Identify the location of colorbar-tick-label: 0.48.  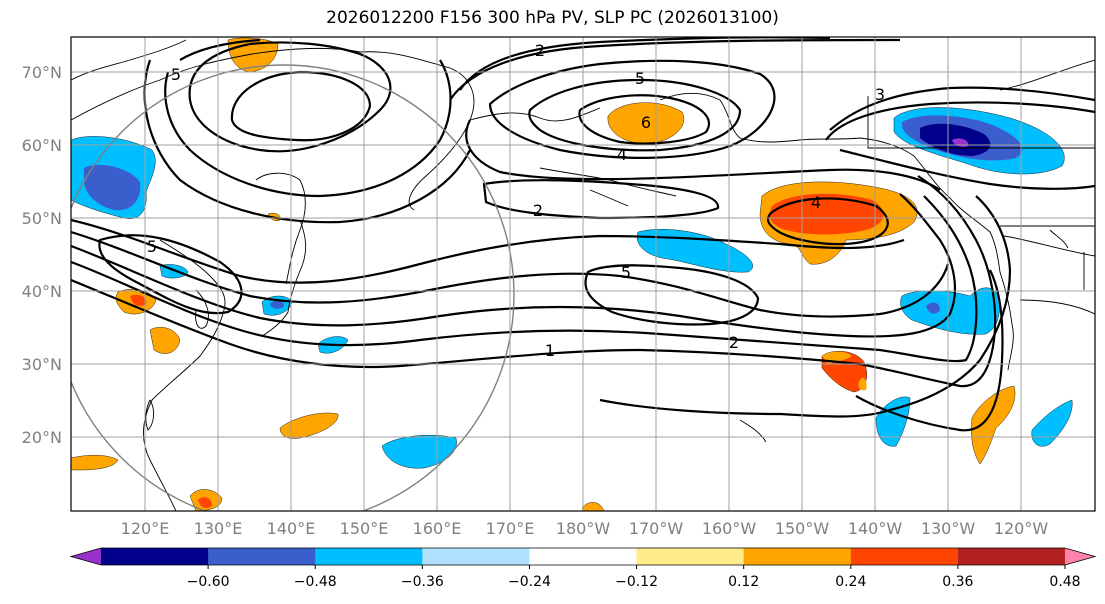
(1064, 582).